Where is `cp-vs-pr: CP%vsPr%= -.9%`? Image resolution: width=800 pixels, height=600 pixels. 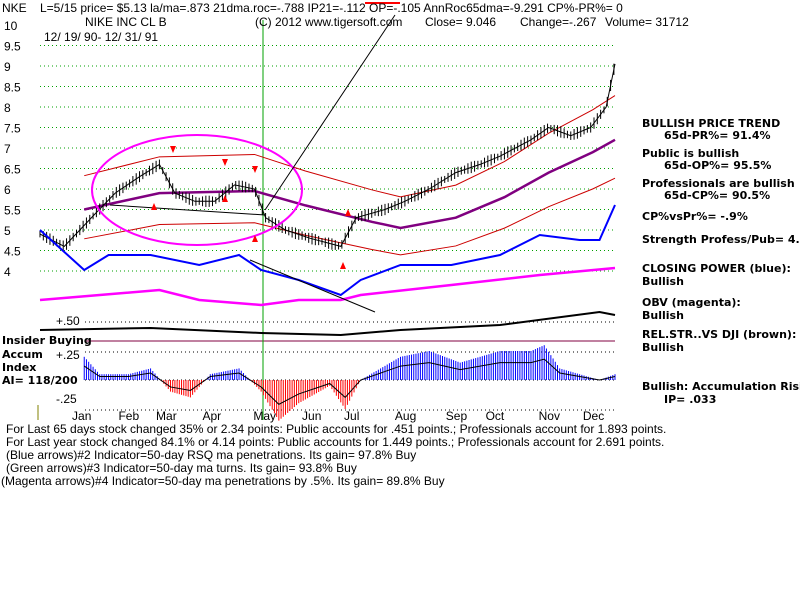
cp-vs-pr: CP%vsPr%= -.9% is located at coordinates (695, 216).